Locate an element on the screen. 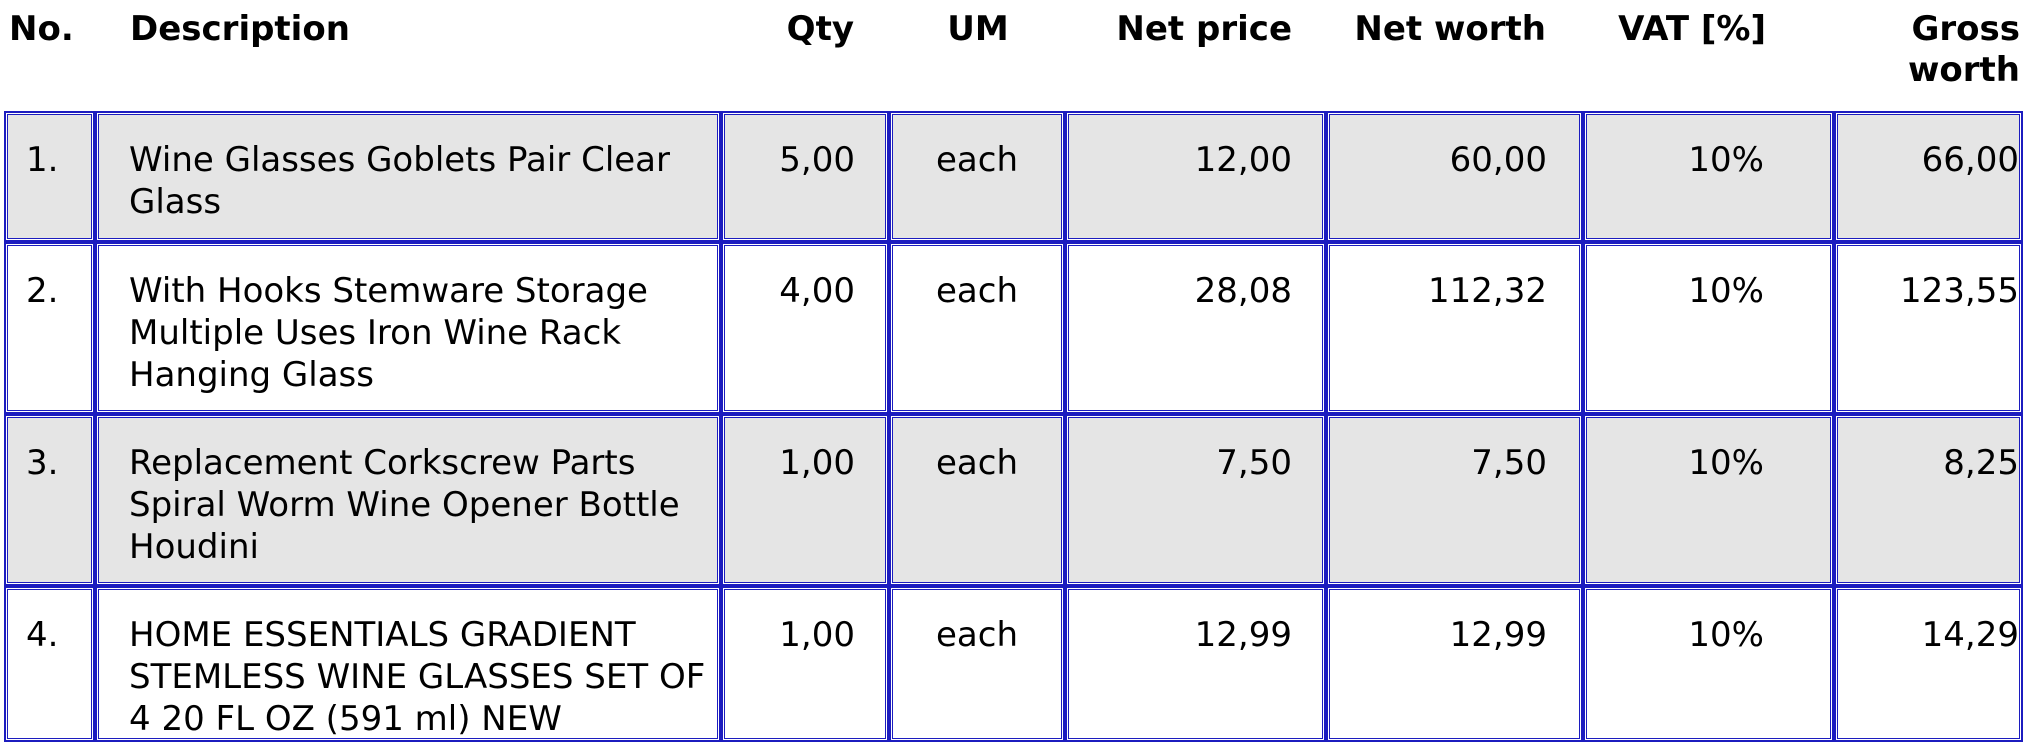 Image resolution: width=2023 pixels, height=751 pixels. row-gross-worth: 8,25 is located at coordinates (1981, 463).